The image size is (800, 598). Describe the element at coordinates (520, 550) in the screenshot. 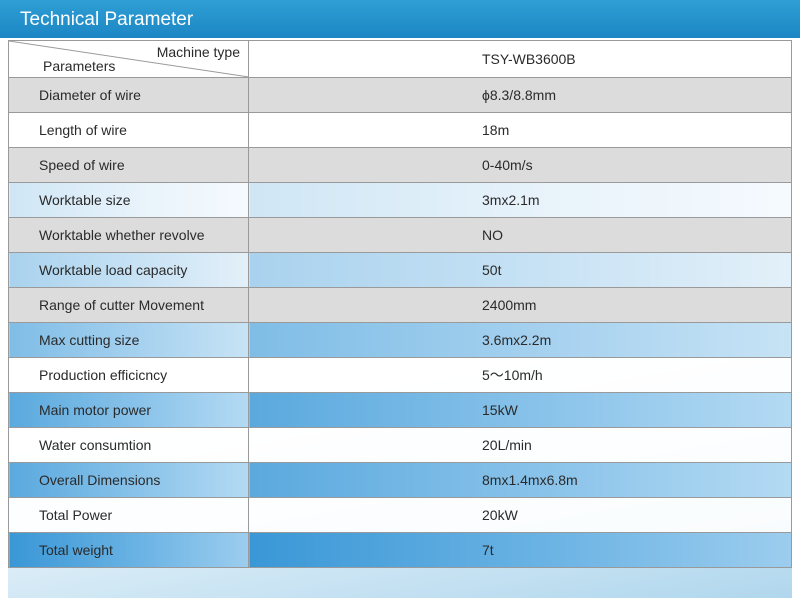

I see `param-value: 7t` at that location.